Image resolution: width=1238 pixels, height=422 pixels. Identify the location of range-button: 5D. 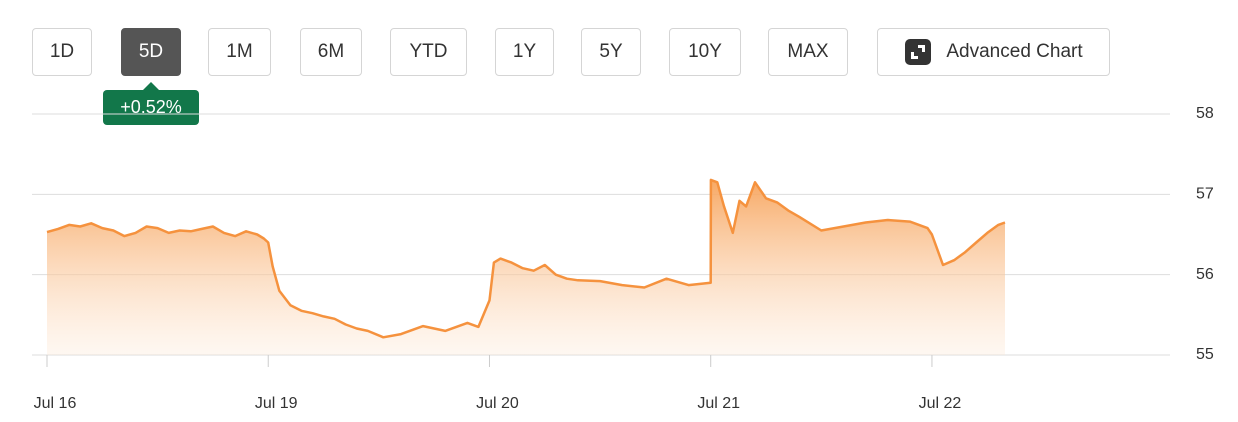
(151, 52).